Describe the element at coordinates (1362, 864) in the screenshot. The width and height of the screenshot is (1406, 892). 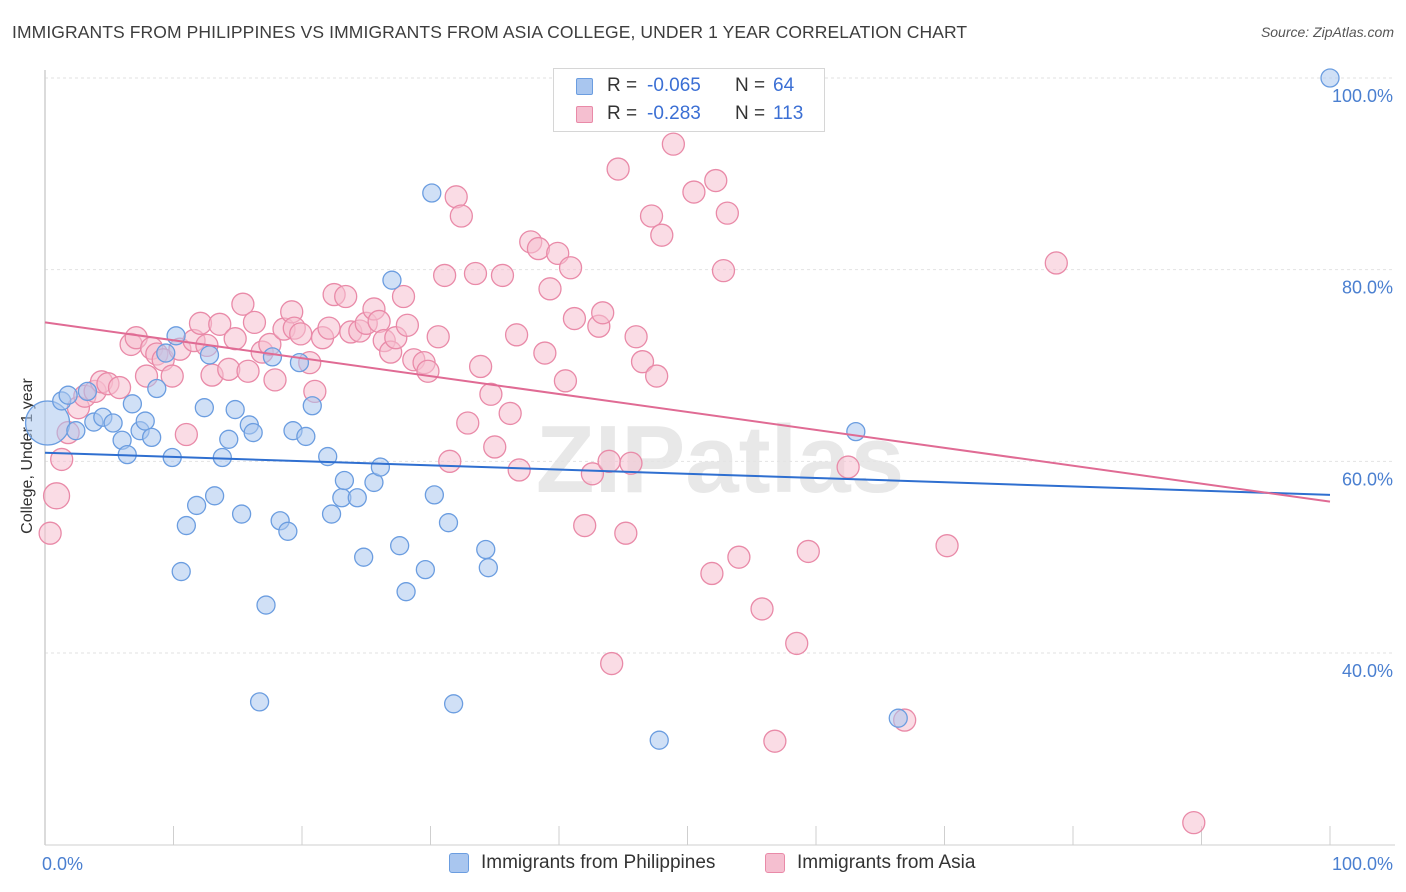
I see `x-tick-label: 100.0%` at that location.